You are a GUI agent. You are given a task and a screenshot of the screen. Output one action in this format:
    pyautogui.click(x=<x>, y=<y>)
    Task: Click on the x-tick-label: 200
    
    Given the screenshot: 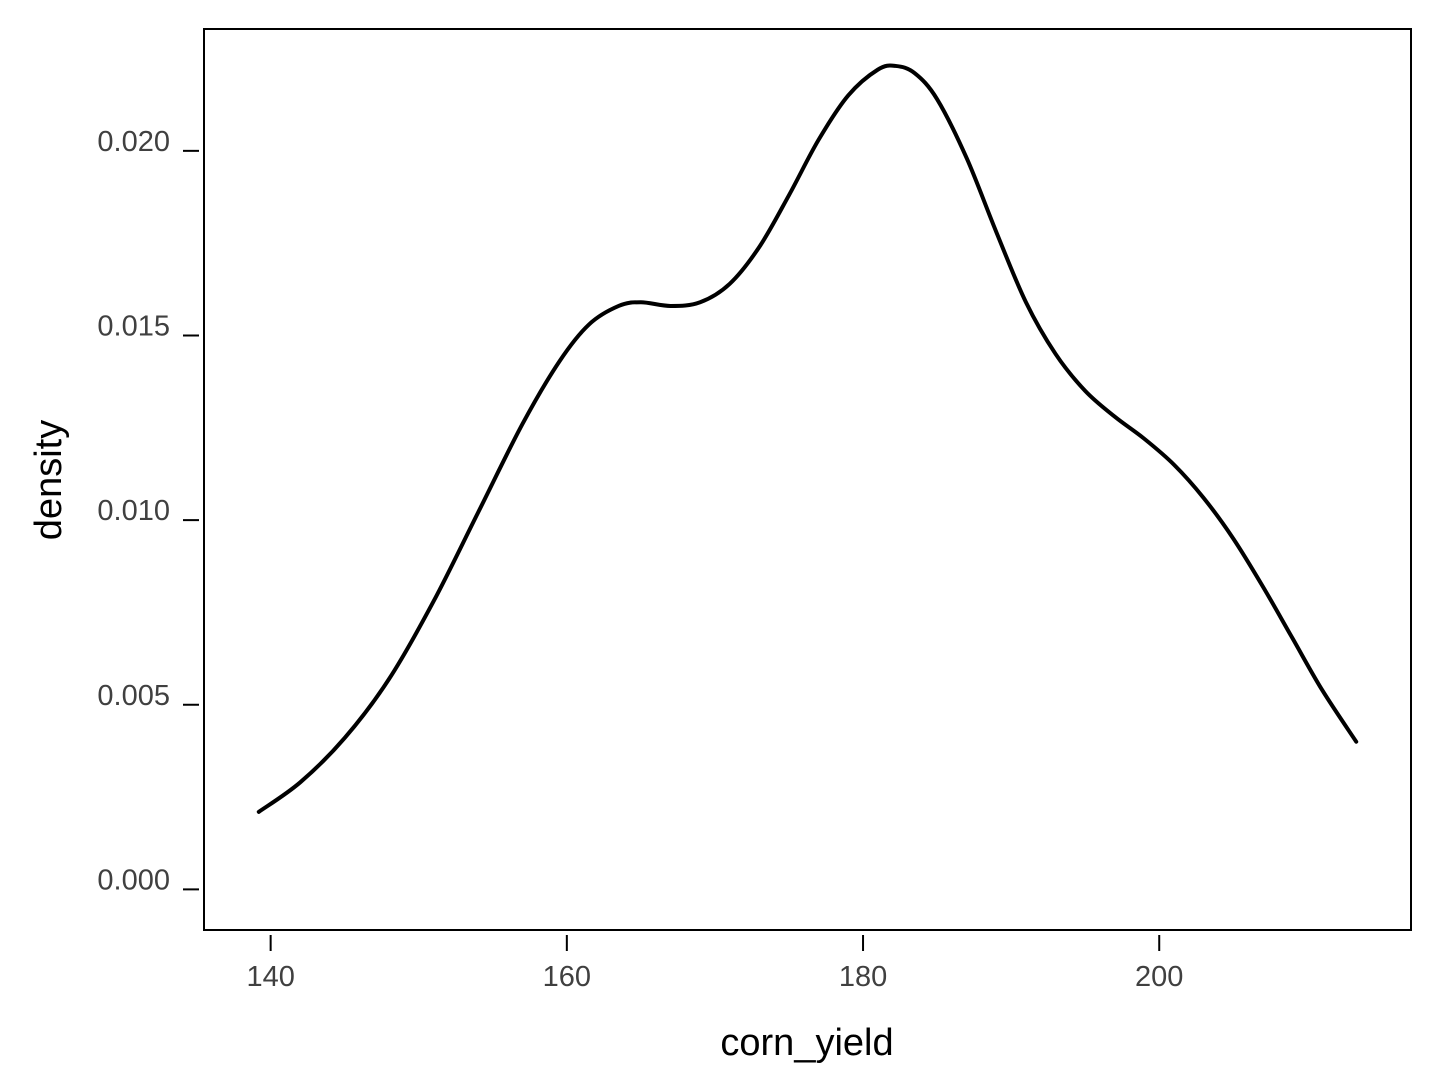 What is the action you would take?
    pyautogui.click(x=1159, y=977)
    